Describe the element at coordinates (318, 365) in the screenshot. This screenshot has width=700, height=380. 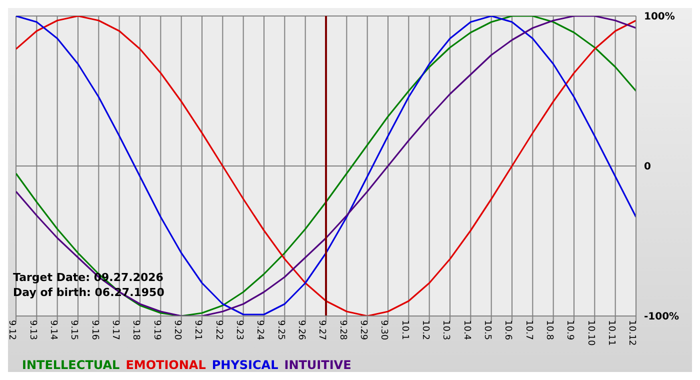
I see `text: INTUITIVE` at that location.